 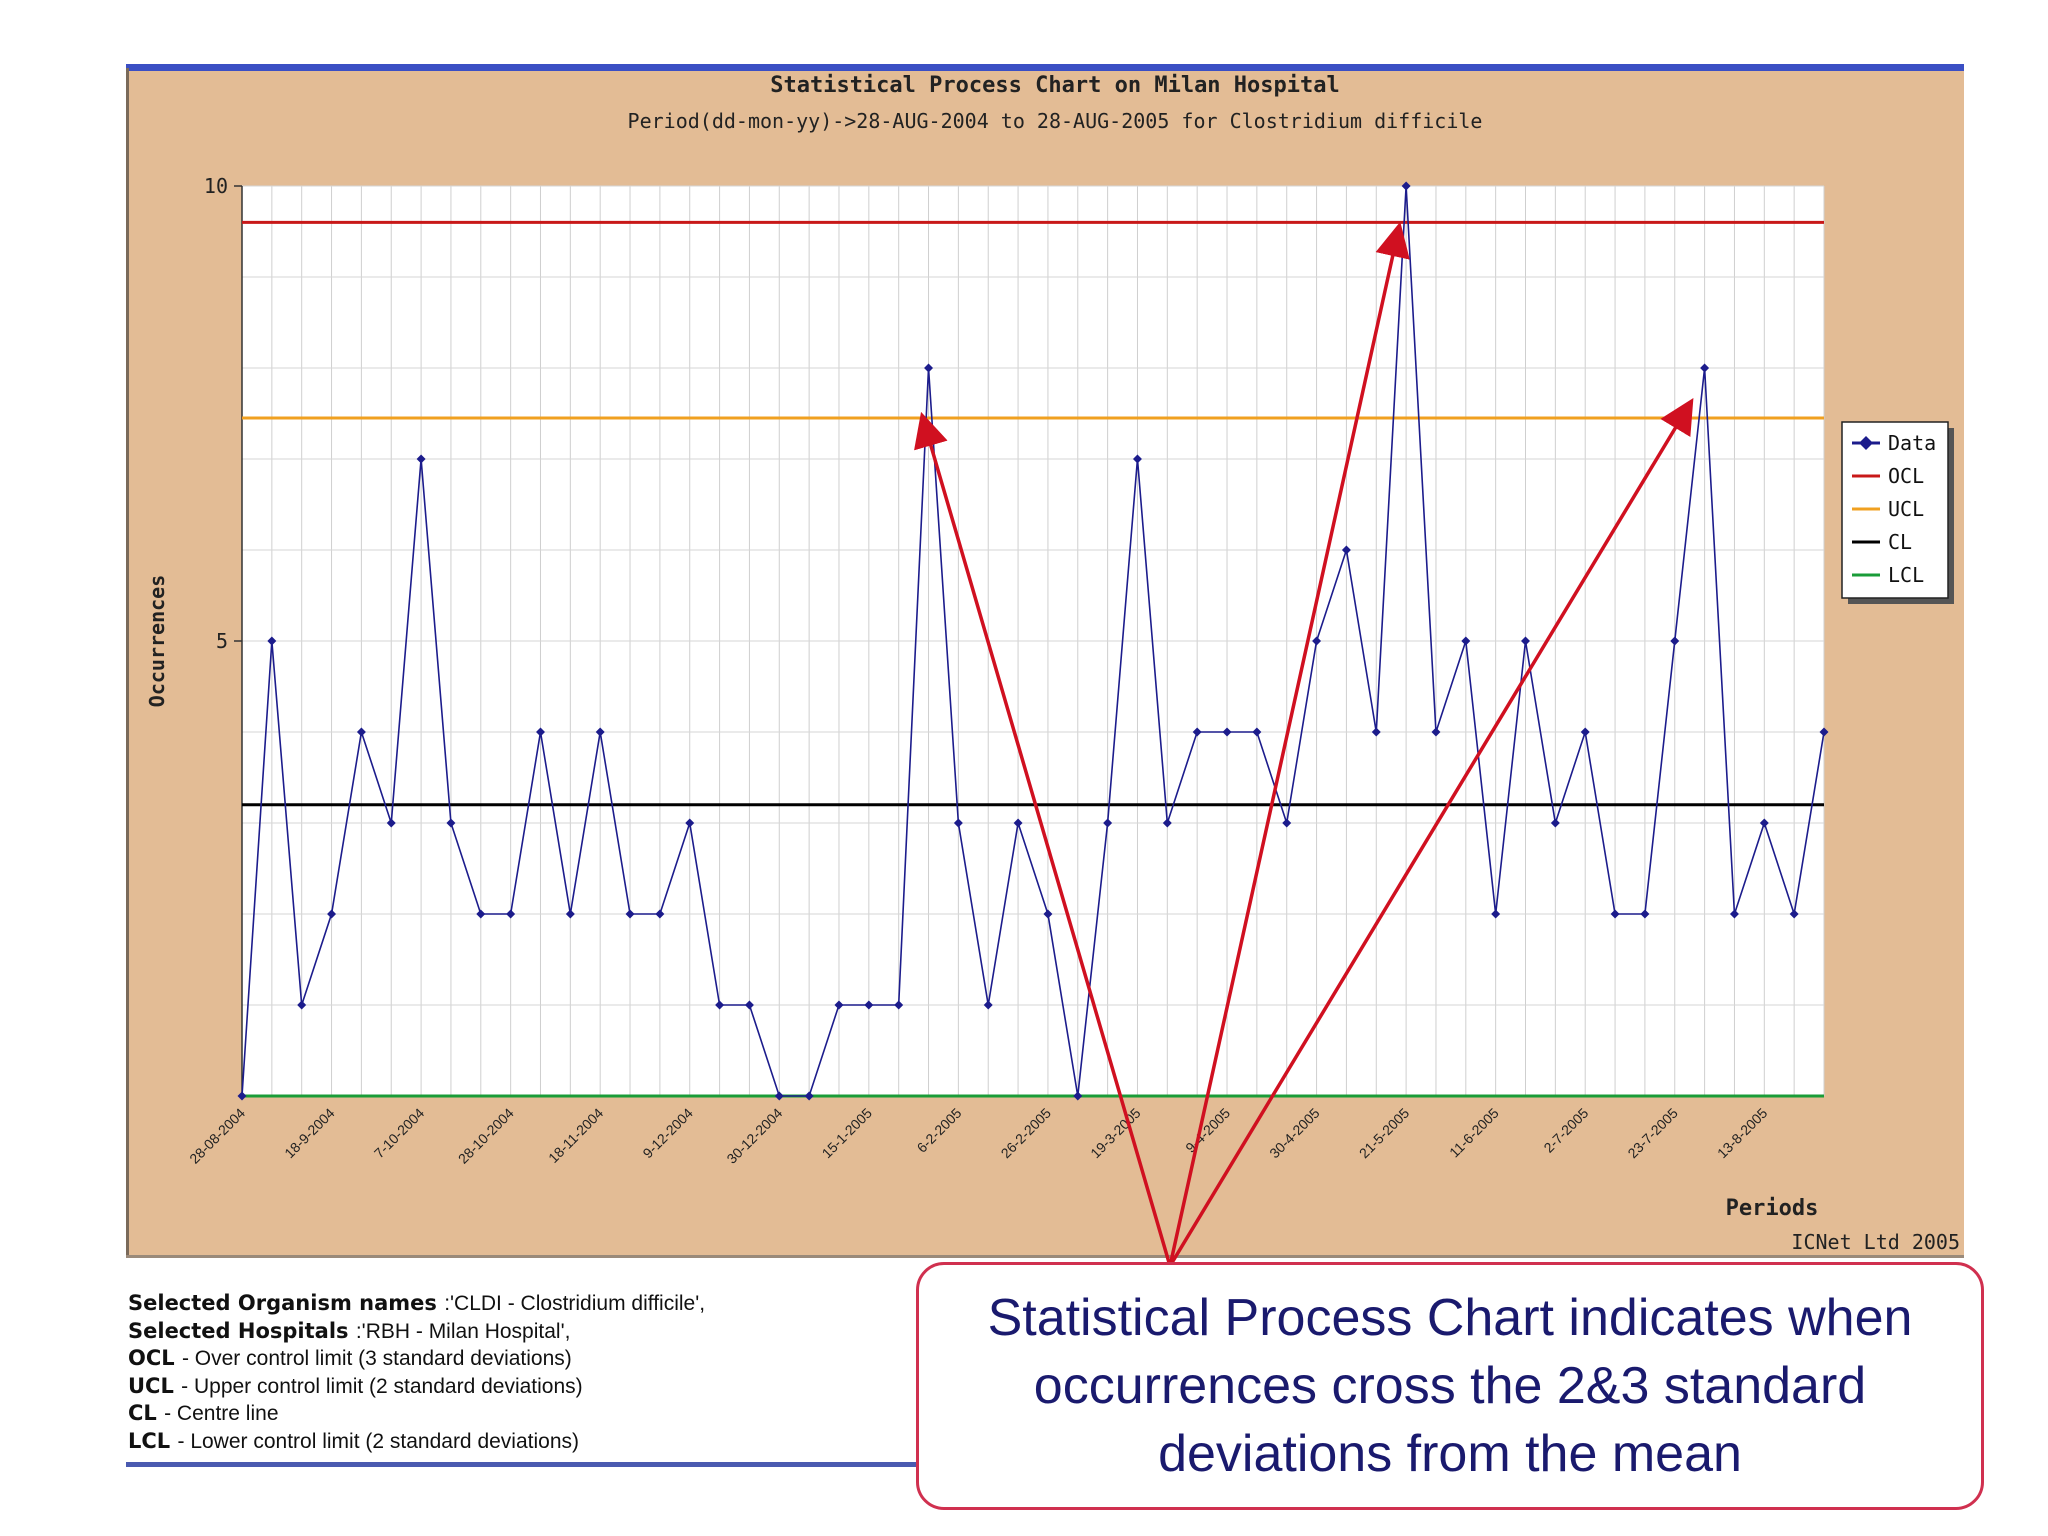 I want to click on footnote-key: LCL, so click(x=153, y=1440).